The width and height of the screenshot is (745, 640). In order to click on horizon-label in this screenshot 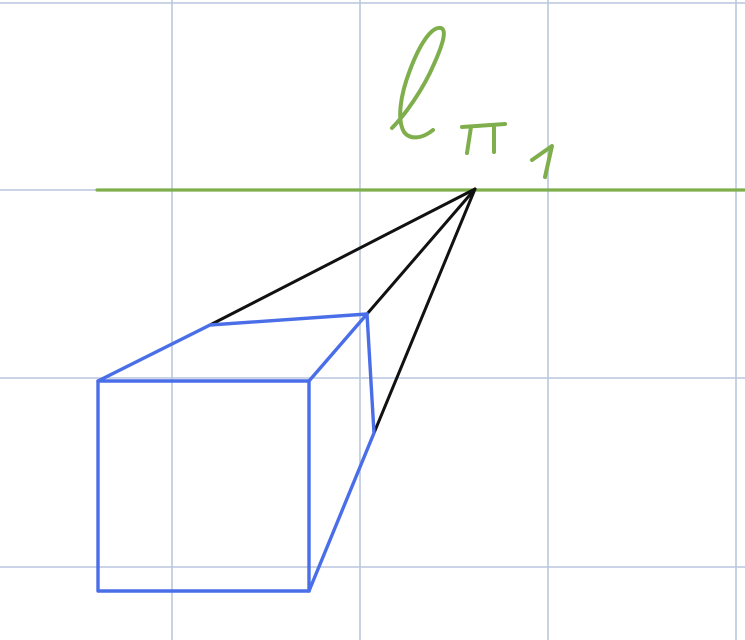, I will do `click(472, 102)`.